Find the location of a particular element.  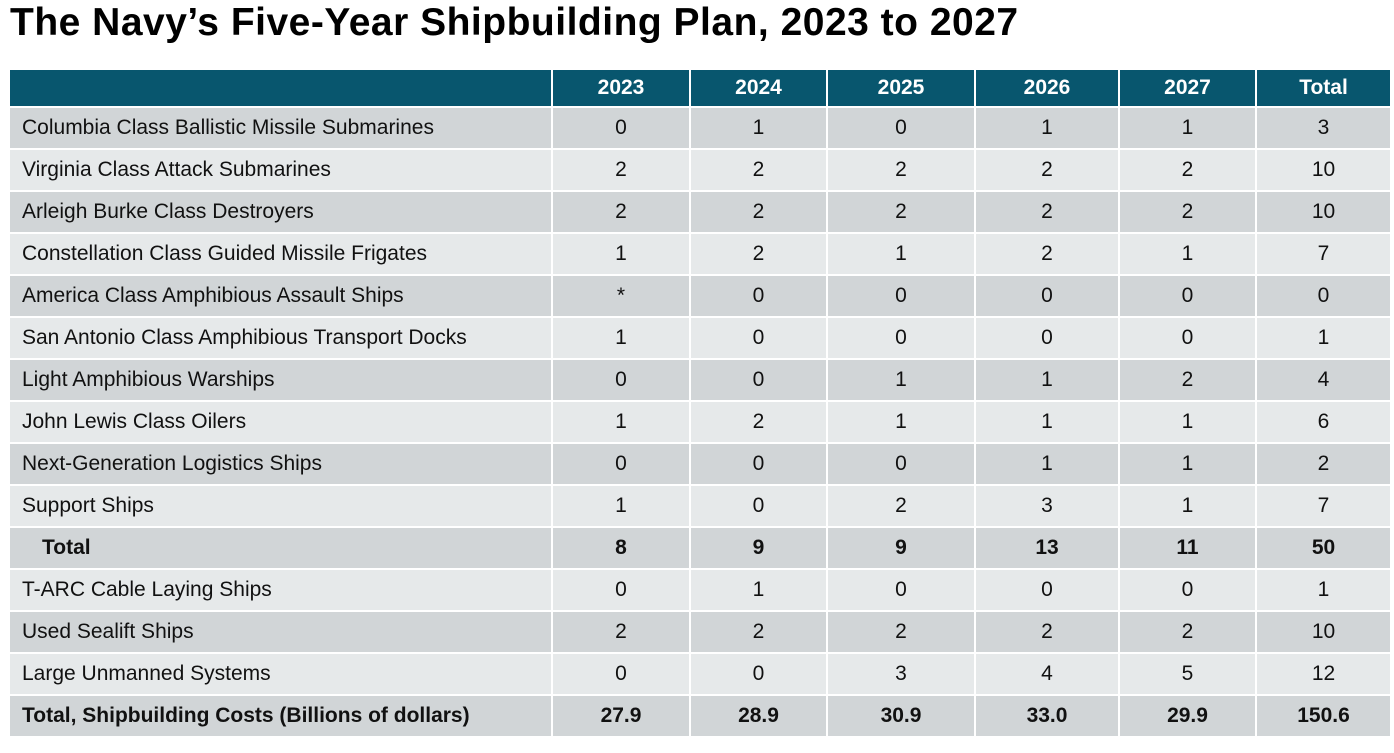

table-row: T-ARC Cable Laying Ships 0 1 0 0 0 1 is located at coordinates (700, 590).